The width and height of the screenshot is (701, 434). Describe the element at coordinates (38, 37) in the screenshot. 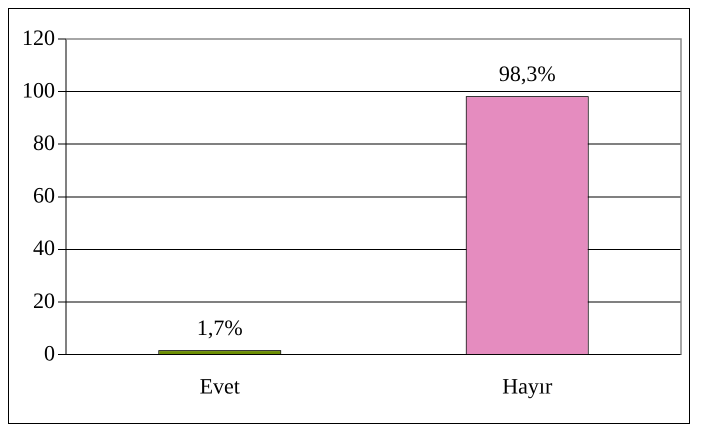

I see `y-tick-label: 120` at that location.